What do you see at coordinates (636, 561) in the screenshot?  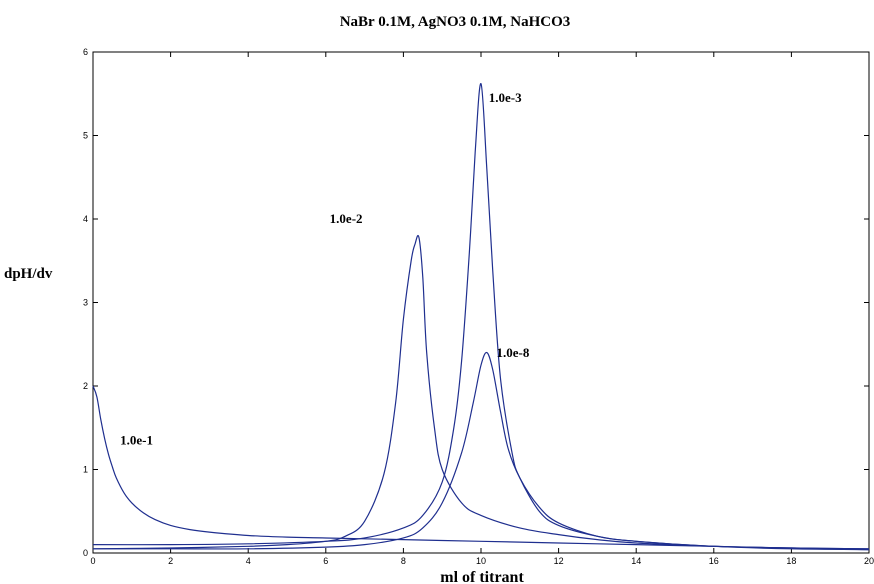 I see `x-tick-label: 14` at bounding box center [636, 561].